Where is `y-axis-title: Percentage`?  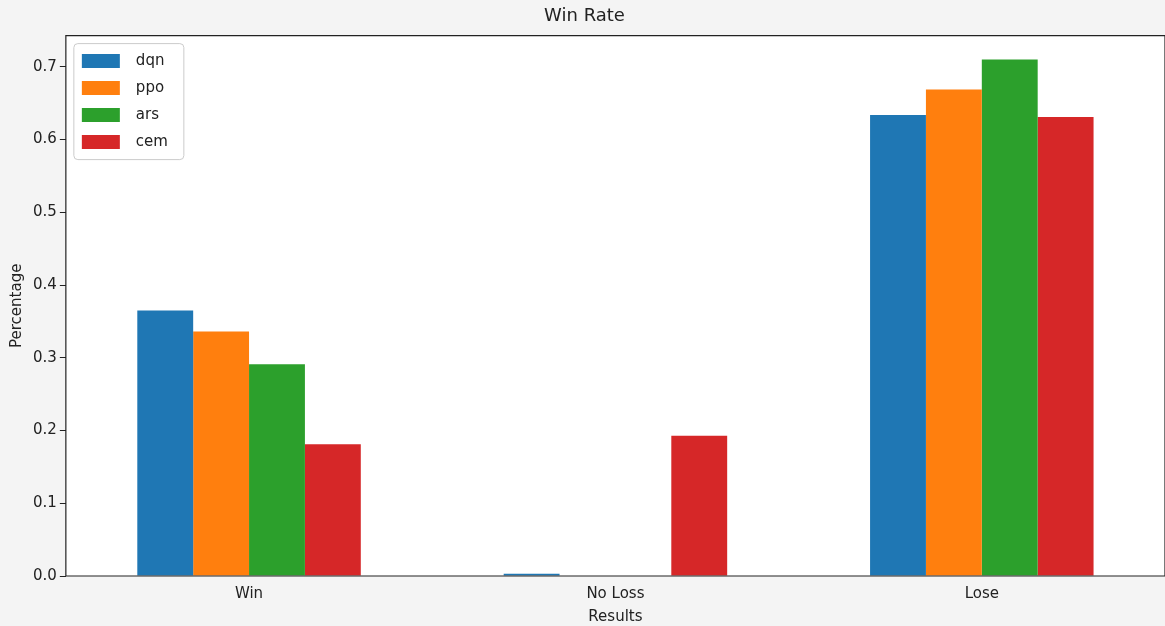 y-axis-title: Percentage is located at coordinates (15, 305).